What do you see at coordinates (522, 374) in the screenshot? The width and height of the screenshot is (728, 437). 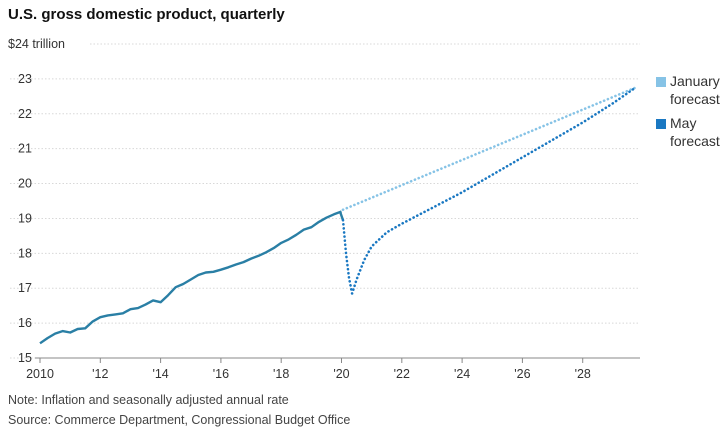 I see `x-tick-label-2026: '26` at bounding box center [522, 374].